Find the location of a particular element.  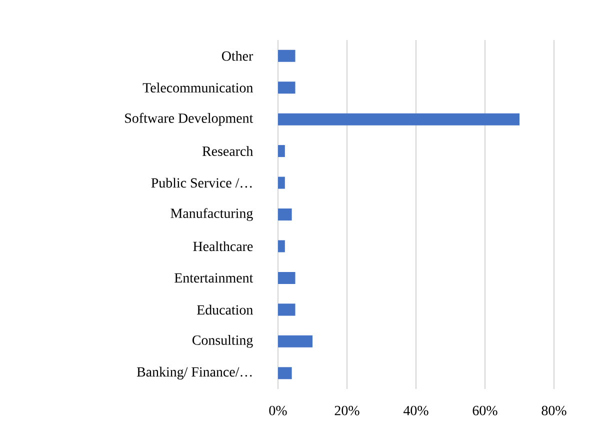

y-tick-label: Software Development is located at coordinates (189, 119).